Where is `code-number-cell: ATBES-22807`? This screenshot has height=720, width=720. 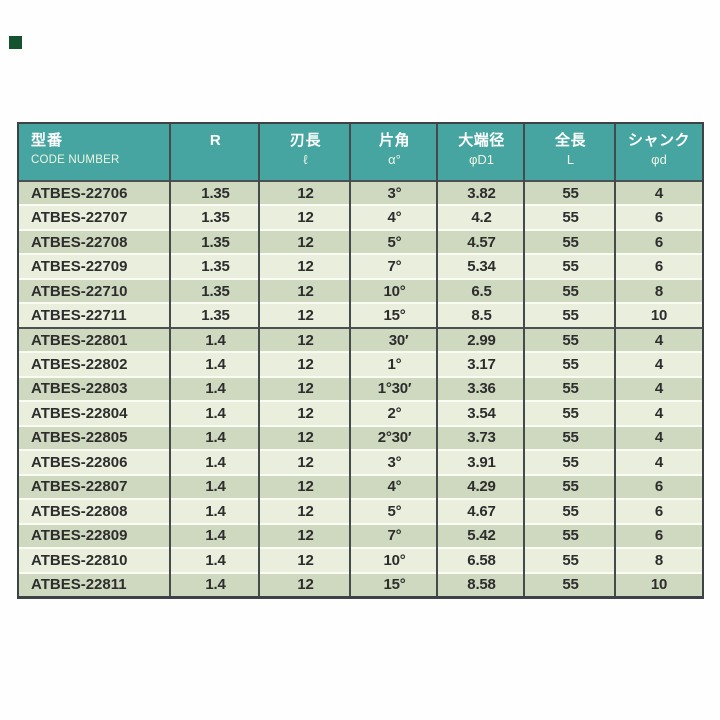
code-number-cell: ATBES-22807 is located at coordinates (79, 487).